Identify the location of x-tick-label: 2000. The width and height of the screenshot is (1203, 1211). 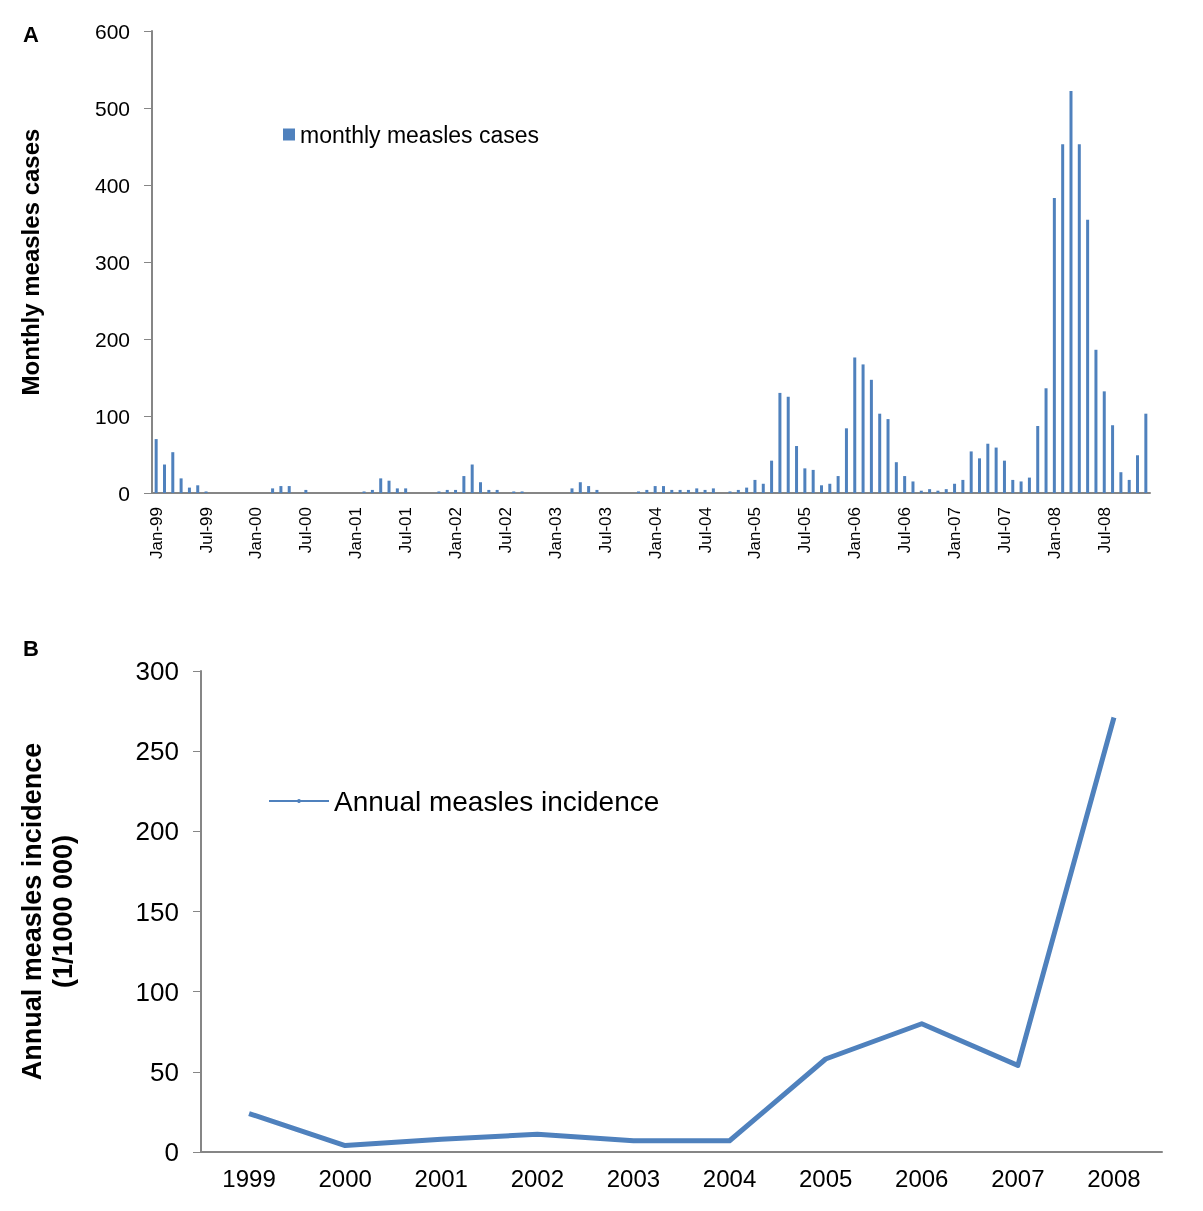
(345, 1178).